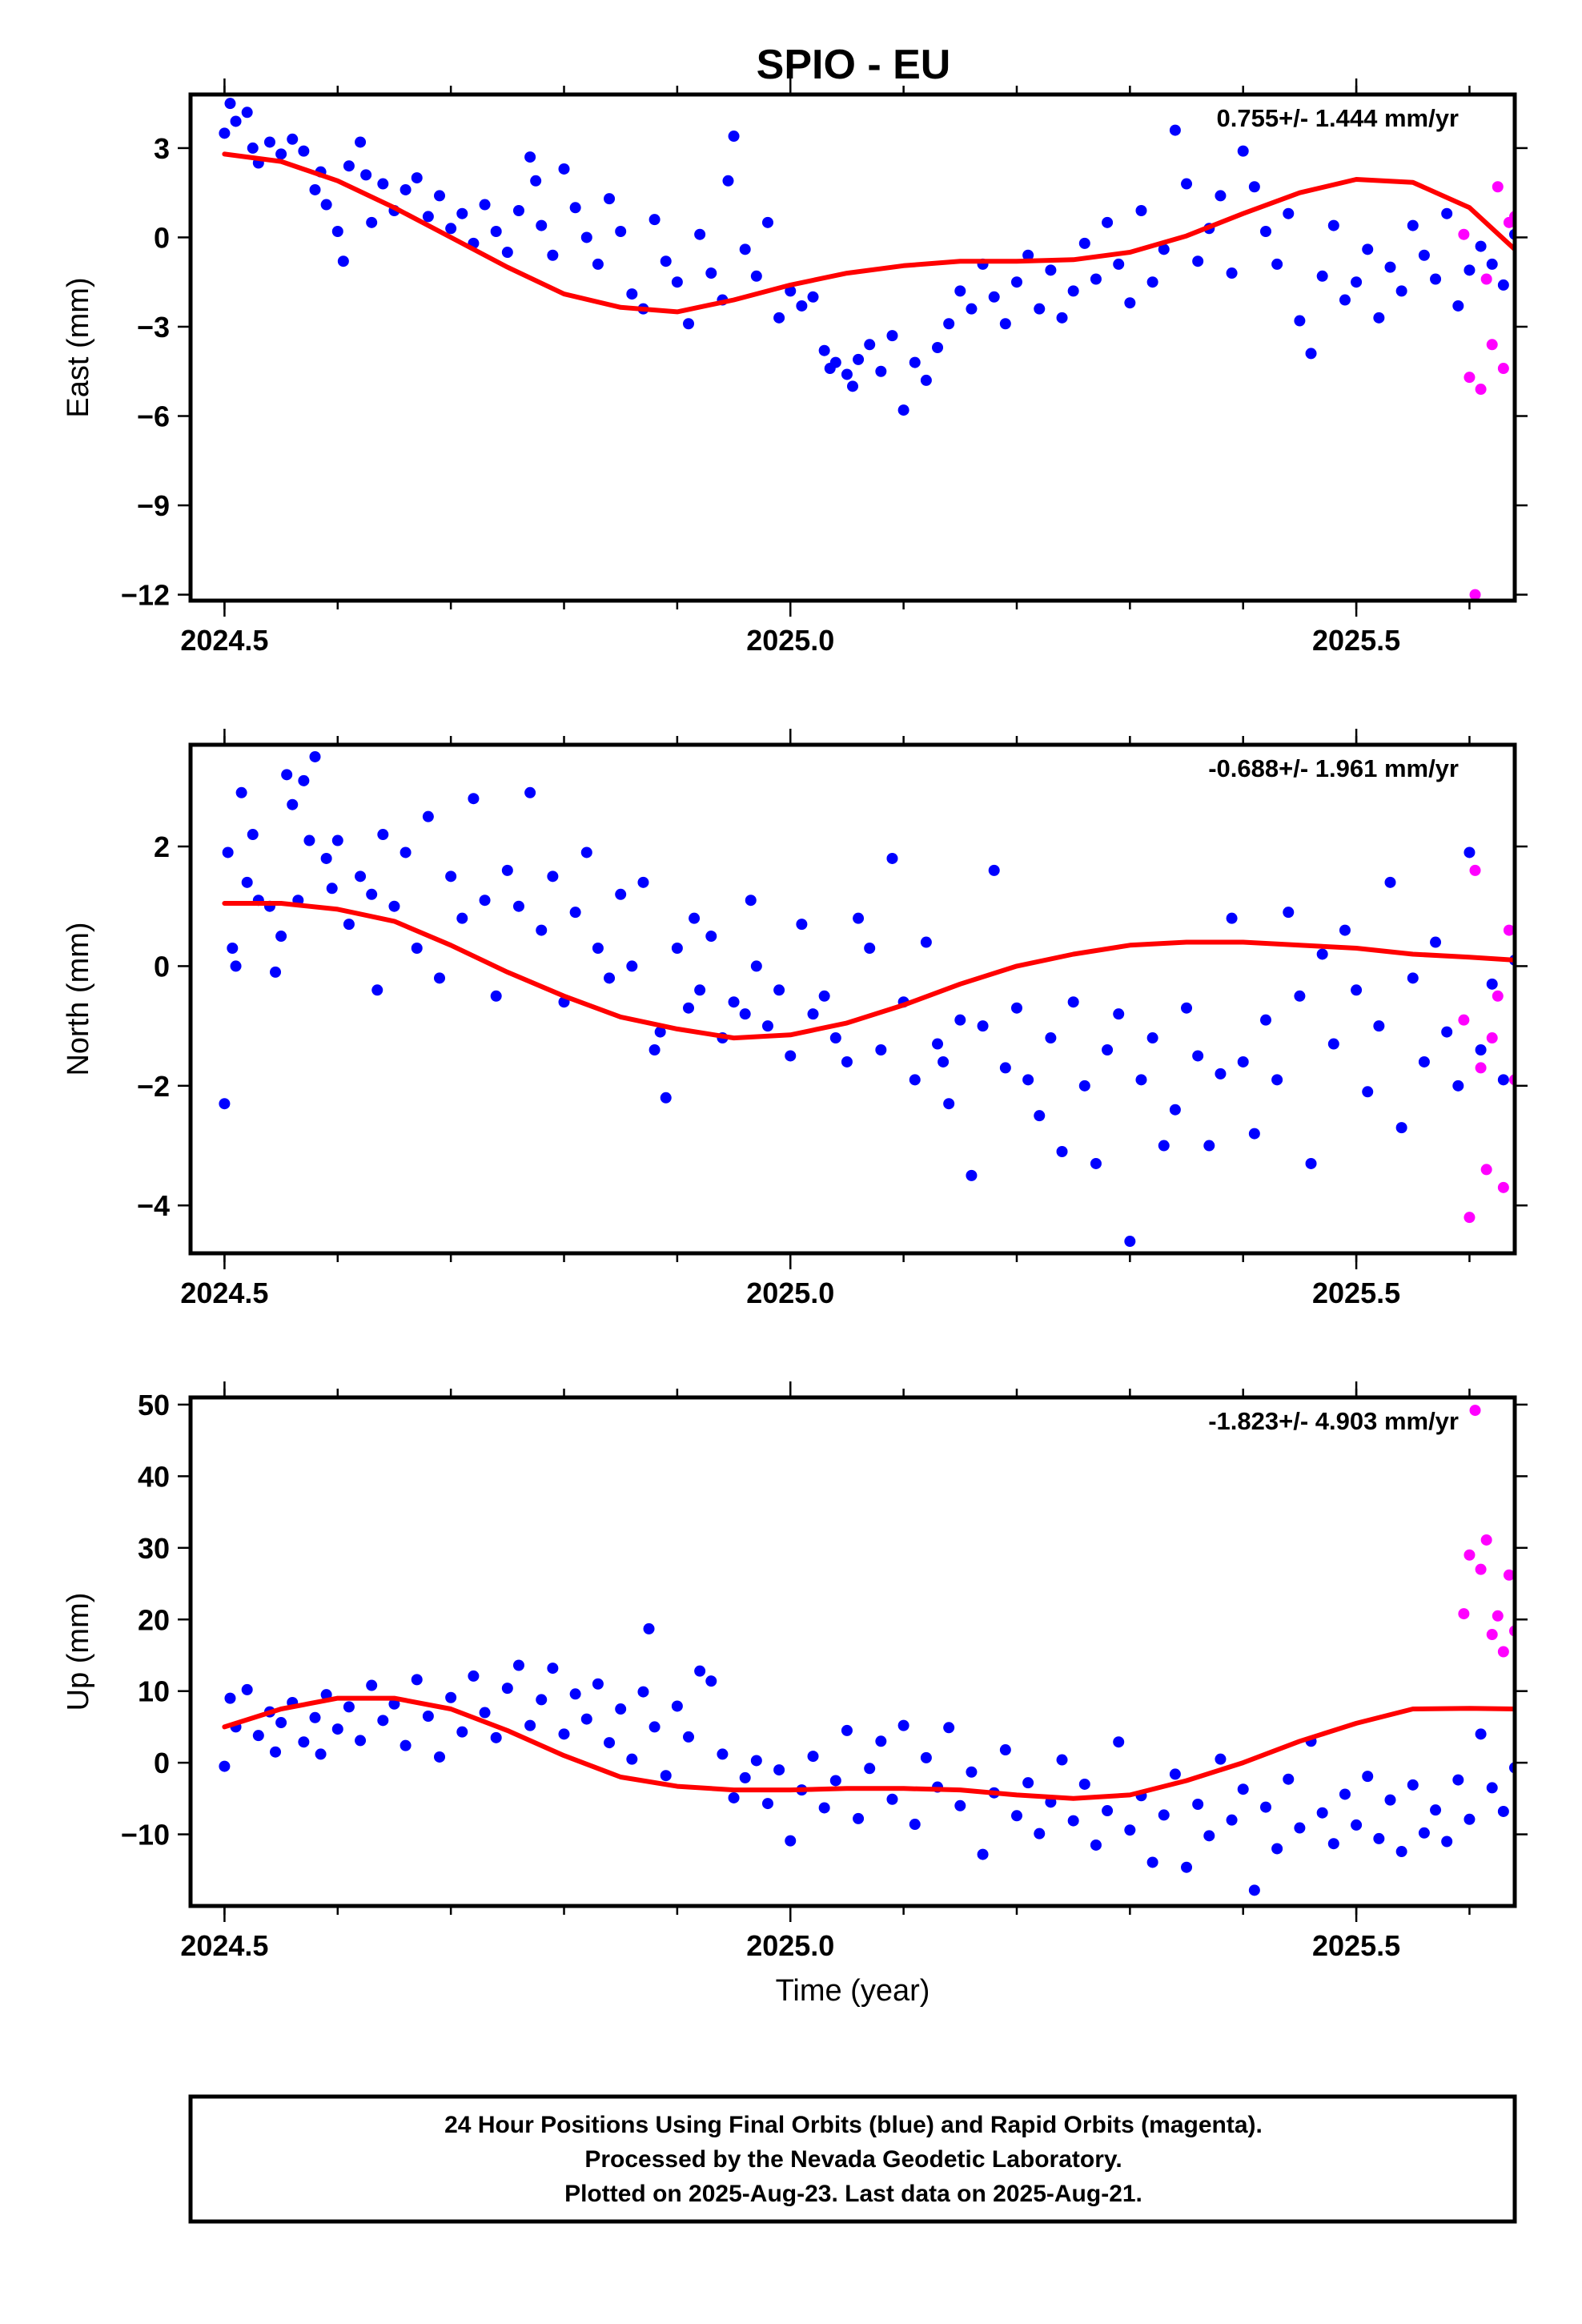  I want to click on east-fit-line, so click(869, 233).